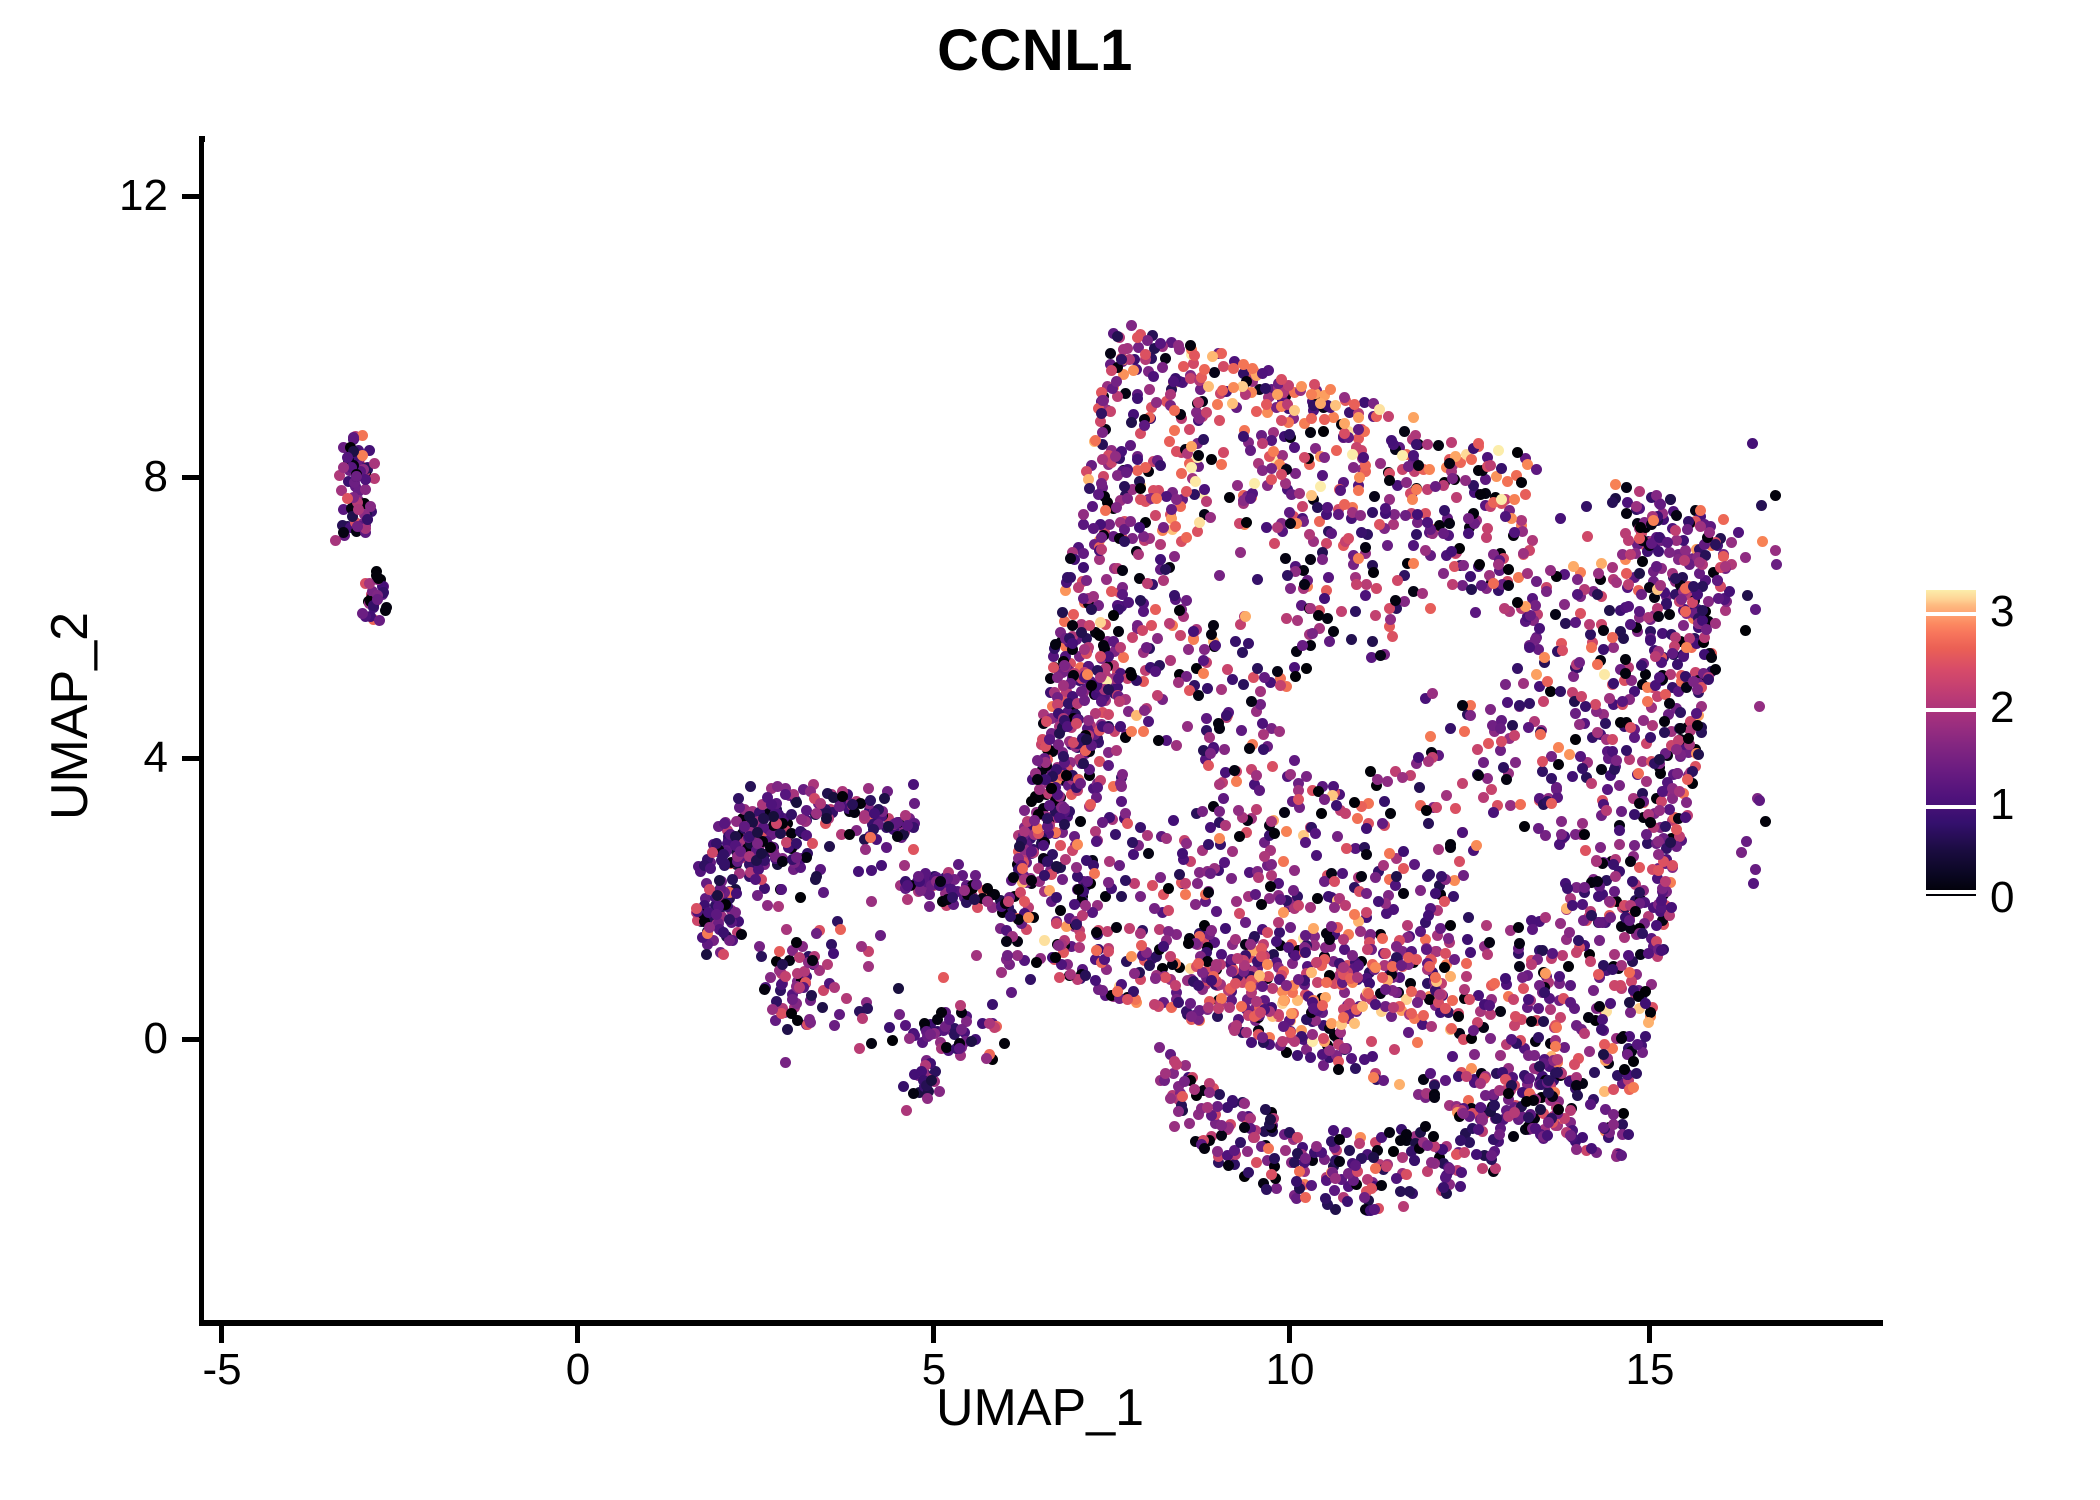 The image size is (2100, 1500). What do you see at coordinates (2002, 611) in the screenshot?
I see `colorbar-label-3: 3` at bounding box center [2002, 611].